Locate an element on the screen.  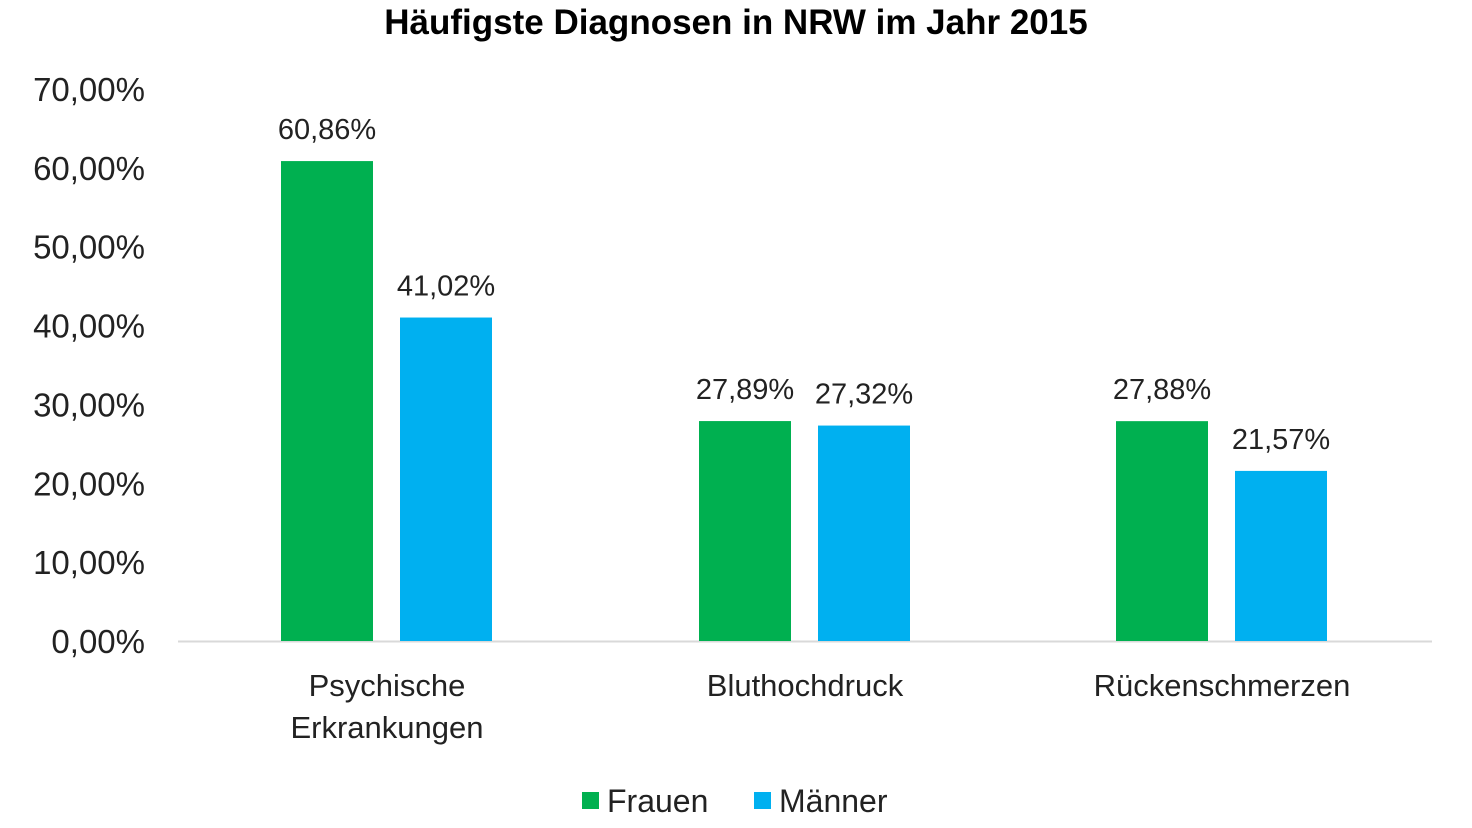
chart-title: Häufigste Diagnosen in NRW im Jahr 2015 is located at coordinates (735, 22).